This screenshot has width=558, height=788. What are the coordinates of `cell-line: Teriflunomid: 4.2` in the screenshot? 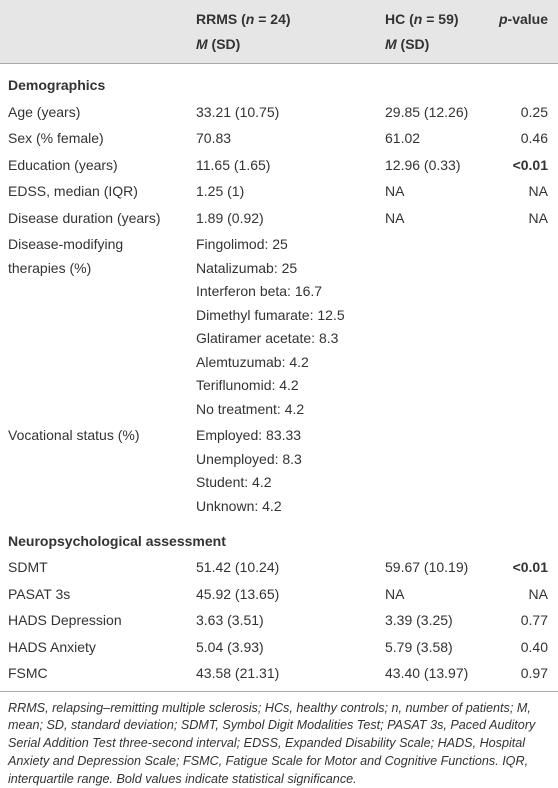 It's located at (282, 386).